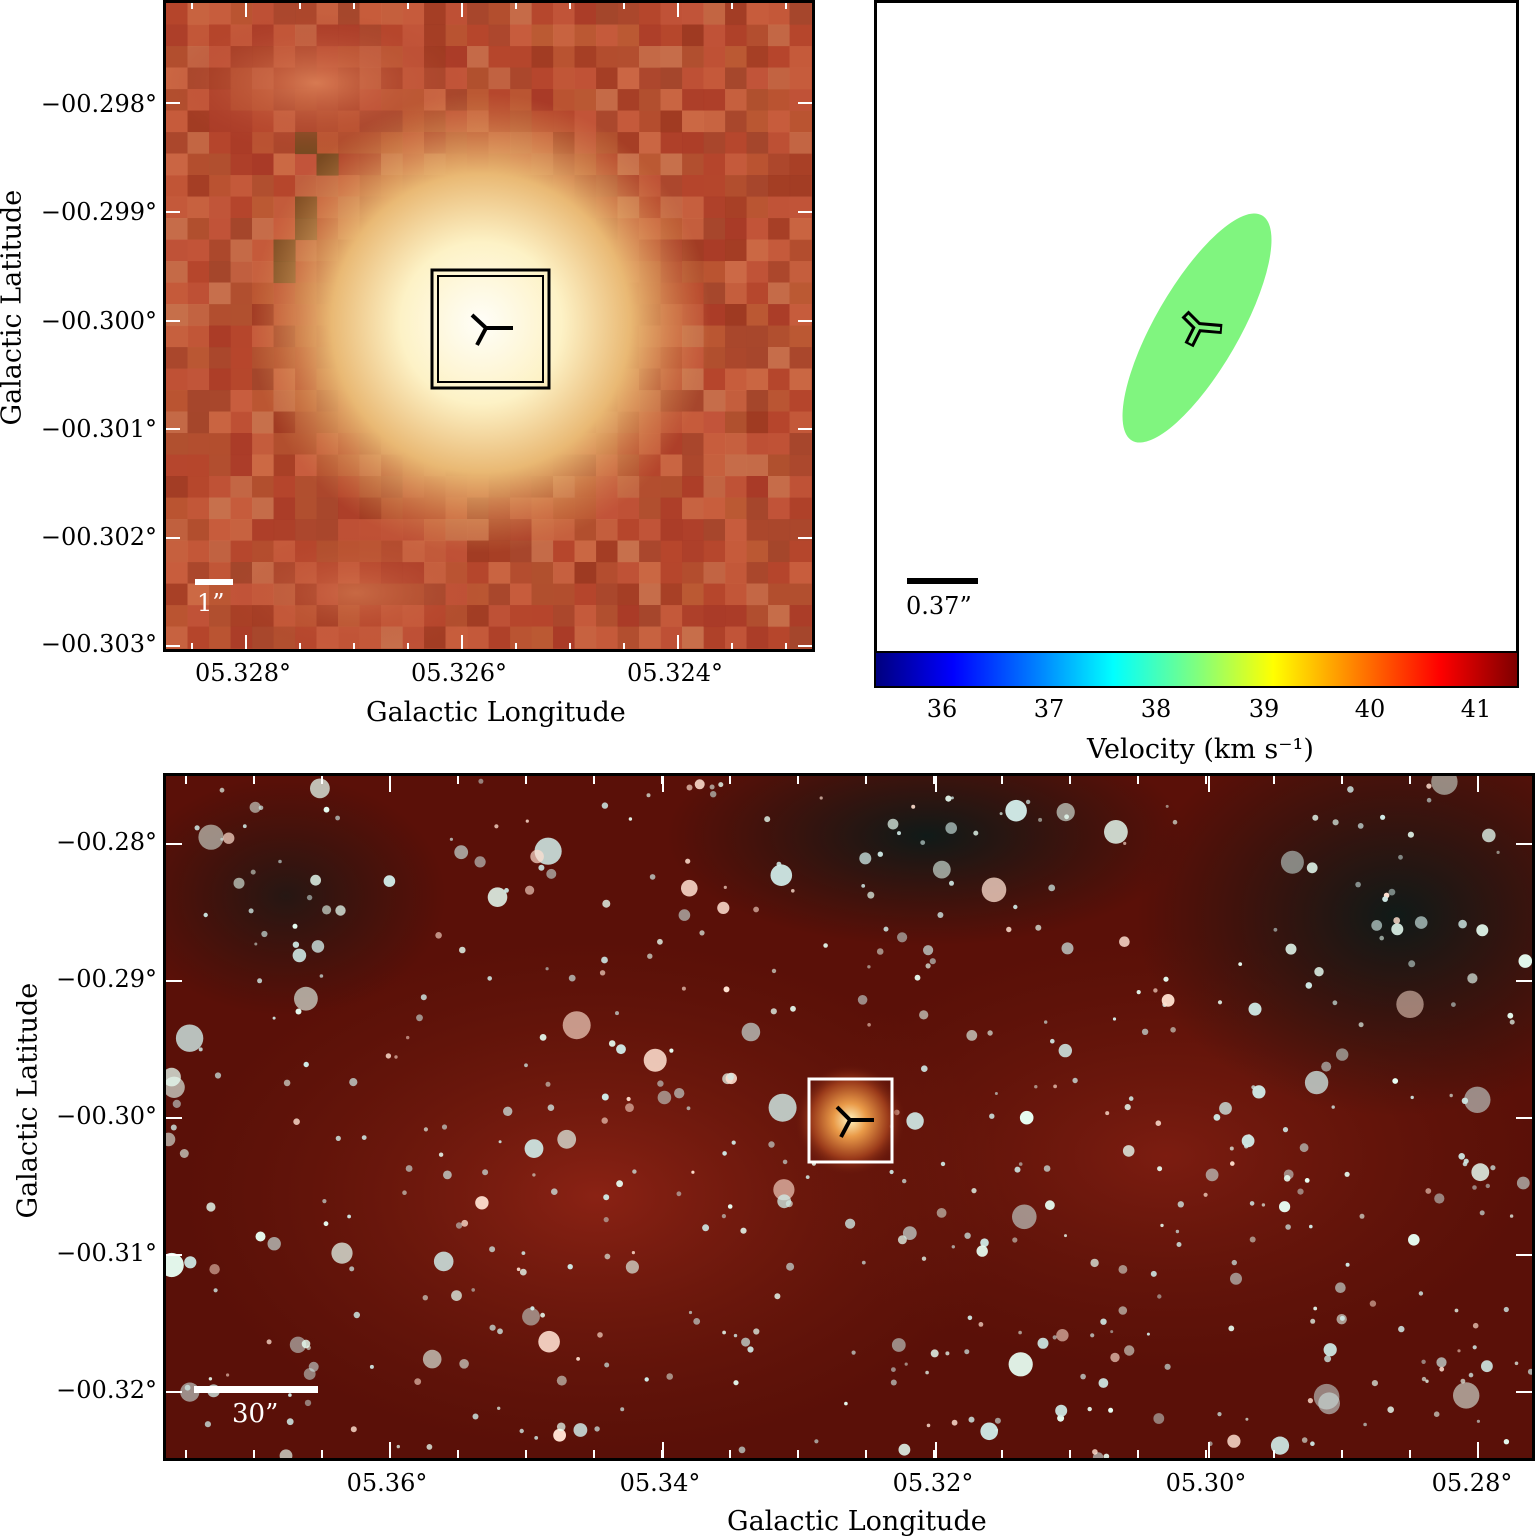 The image size is (1536, 1538). Describe the element at coordinates (491, 329) in the screenshot. I see `tri-marker-icon` at that location.